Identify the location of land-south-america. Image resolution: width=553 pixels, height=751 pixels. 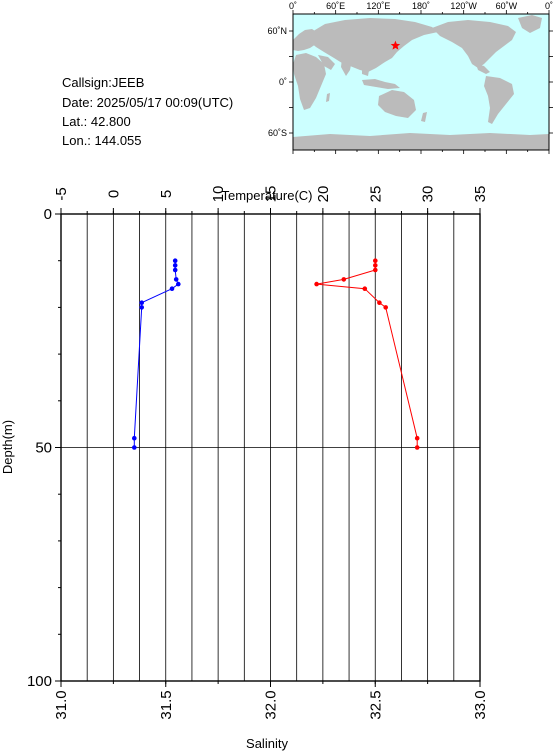
(499, 100).